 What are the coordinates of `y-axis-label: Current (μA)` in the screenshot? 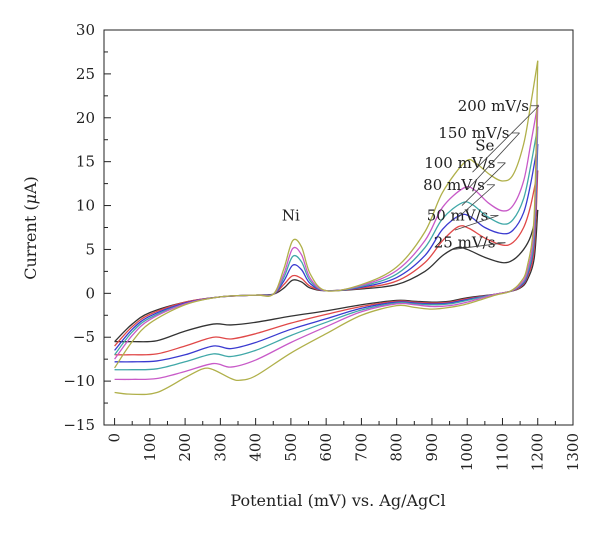 It's located at (30, 228).